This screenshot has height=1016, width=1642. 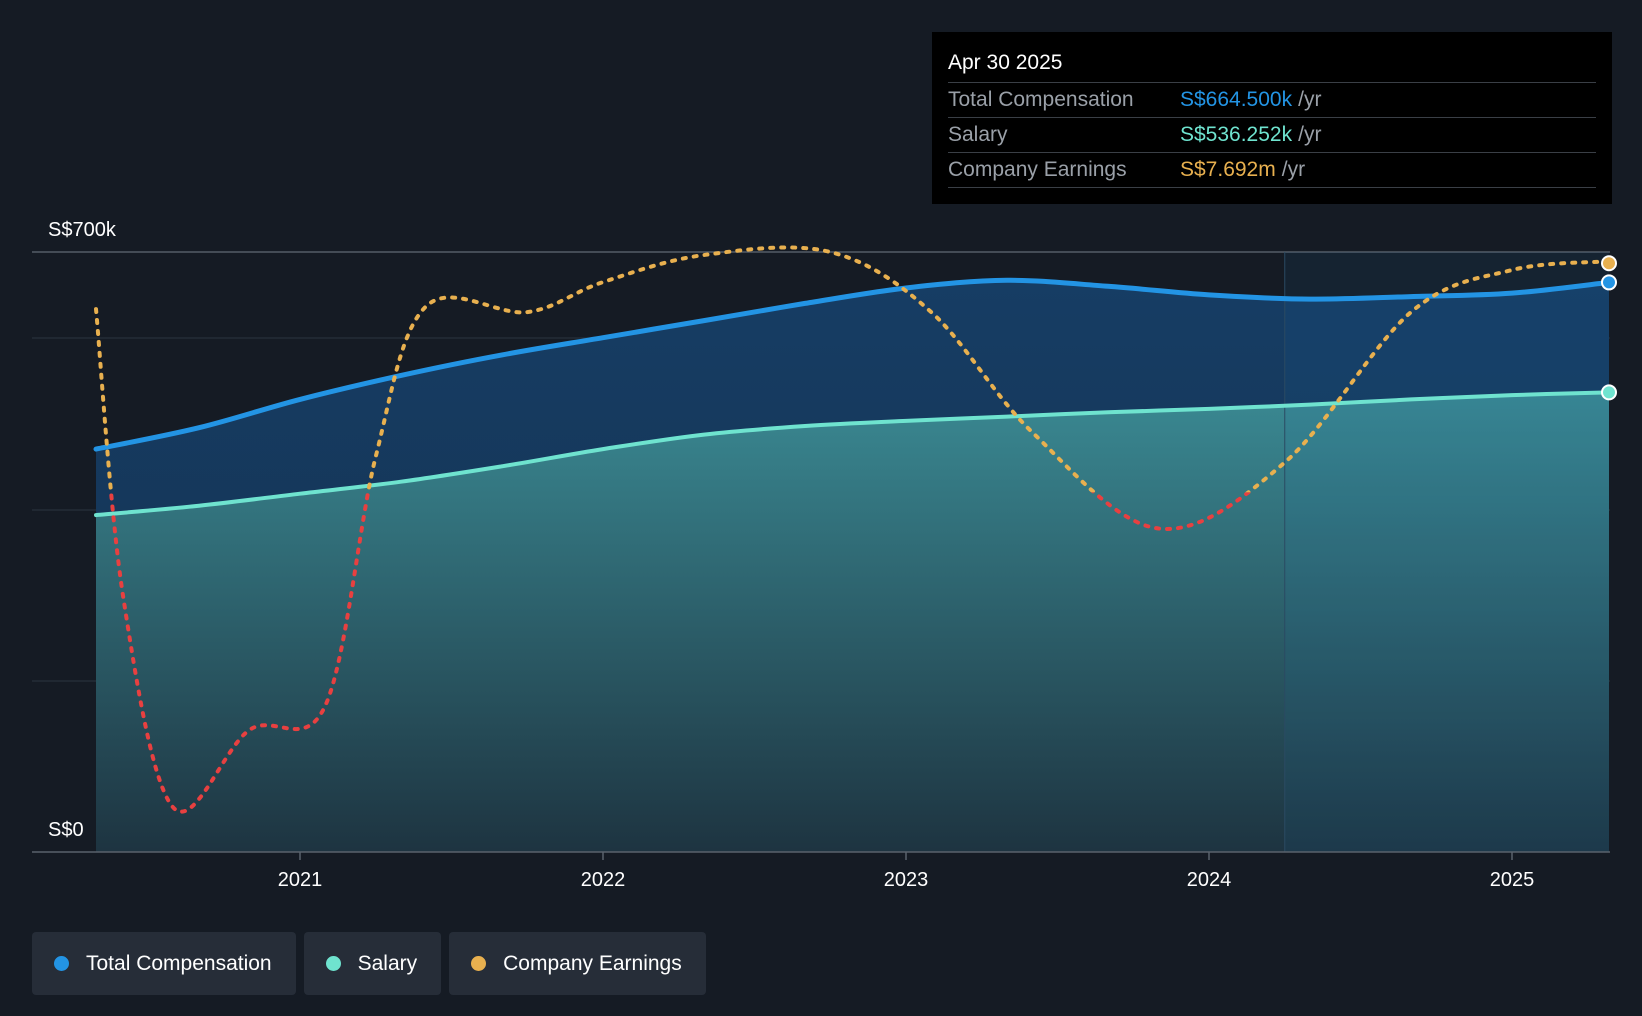 I want to click on x-tick-label: 2023, so click(x=906, y=880).